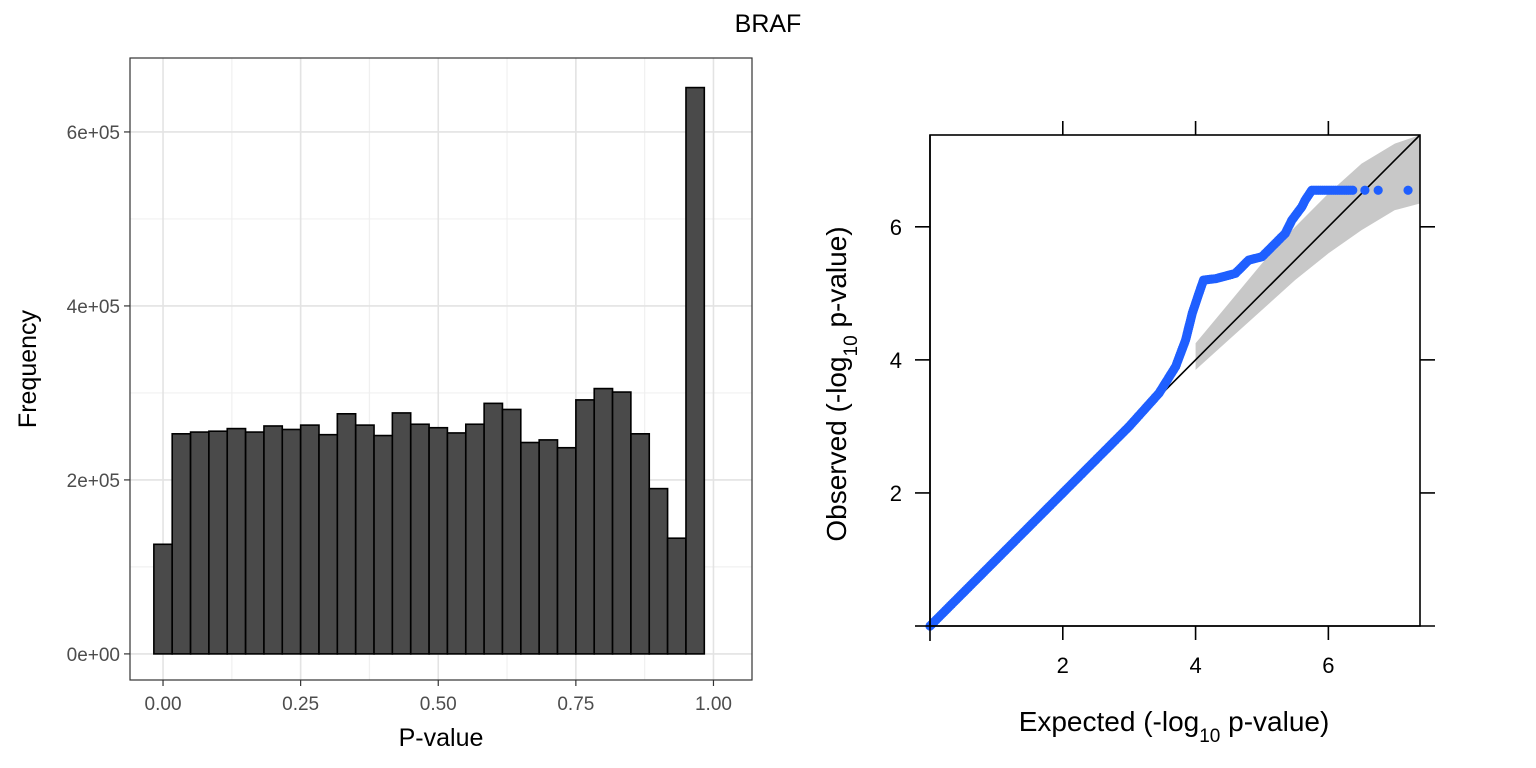 The width and height of the screenshot is (1536, 768). What do you see at coordinates (28, 368) in the screenshot?
I see `histogram-y-axis-label: Frequency` at bounding box center [28, 368].